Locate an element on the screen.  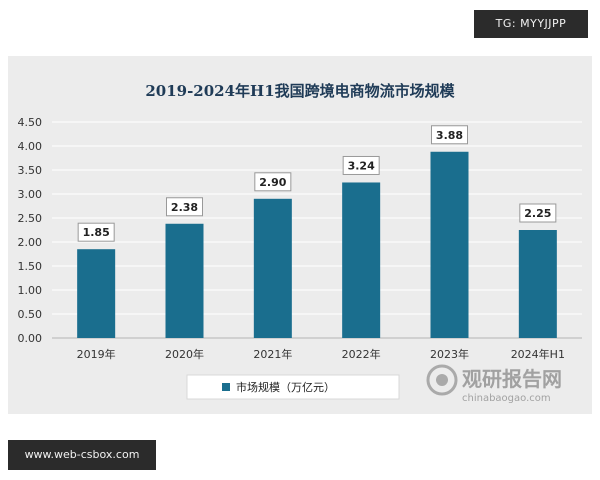
chart-title: 2019-2024年H1我国跨境电商物流市场规模 is located at coordinates (300, 91).